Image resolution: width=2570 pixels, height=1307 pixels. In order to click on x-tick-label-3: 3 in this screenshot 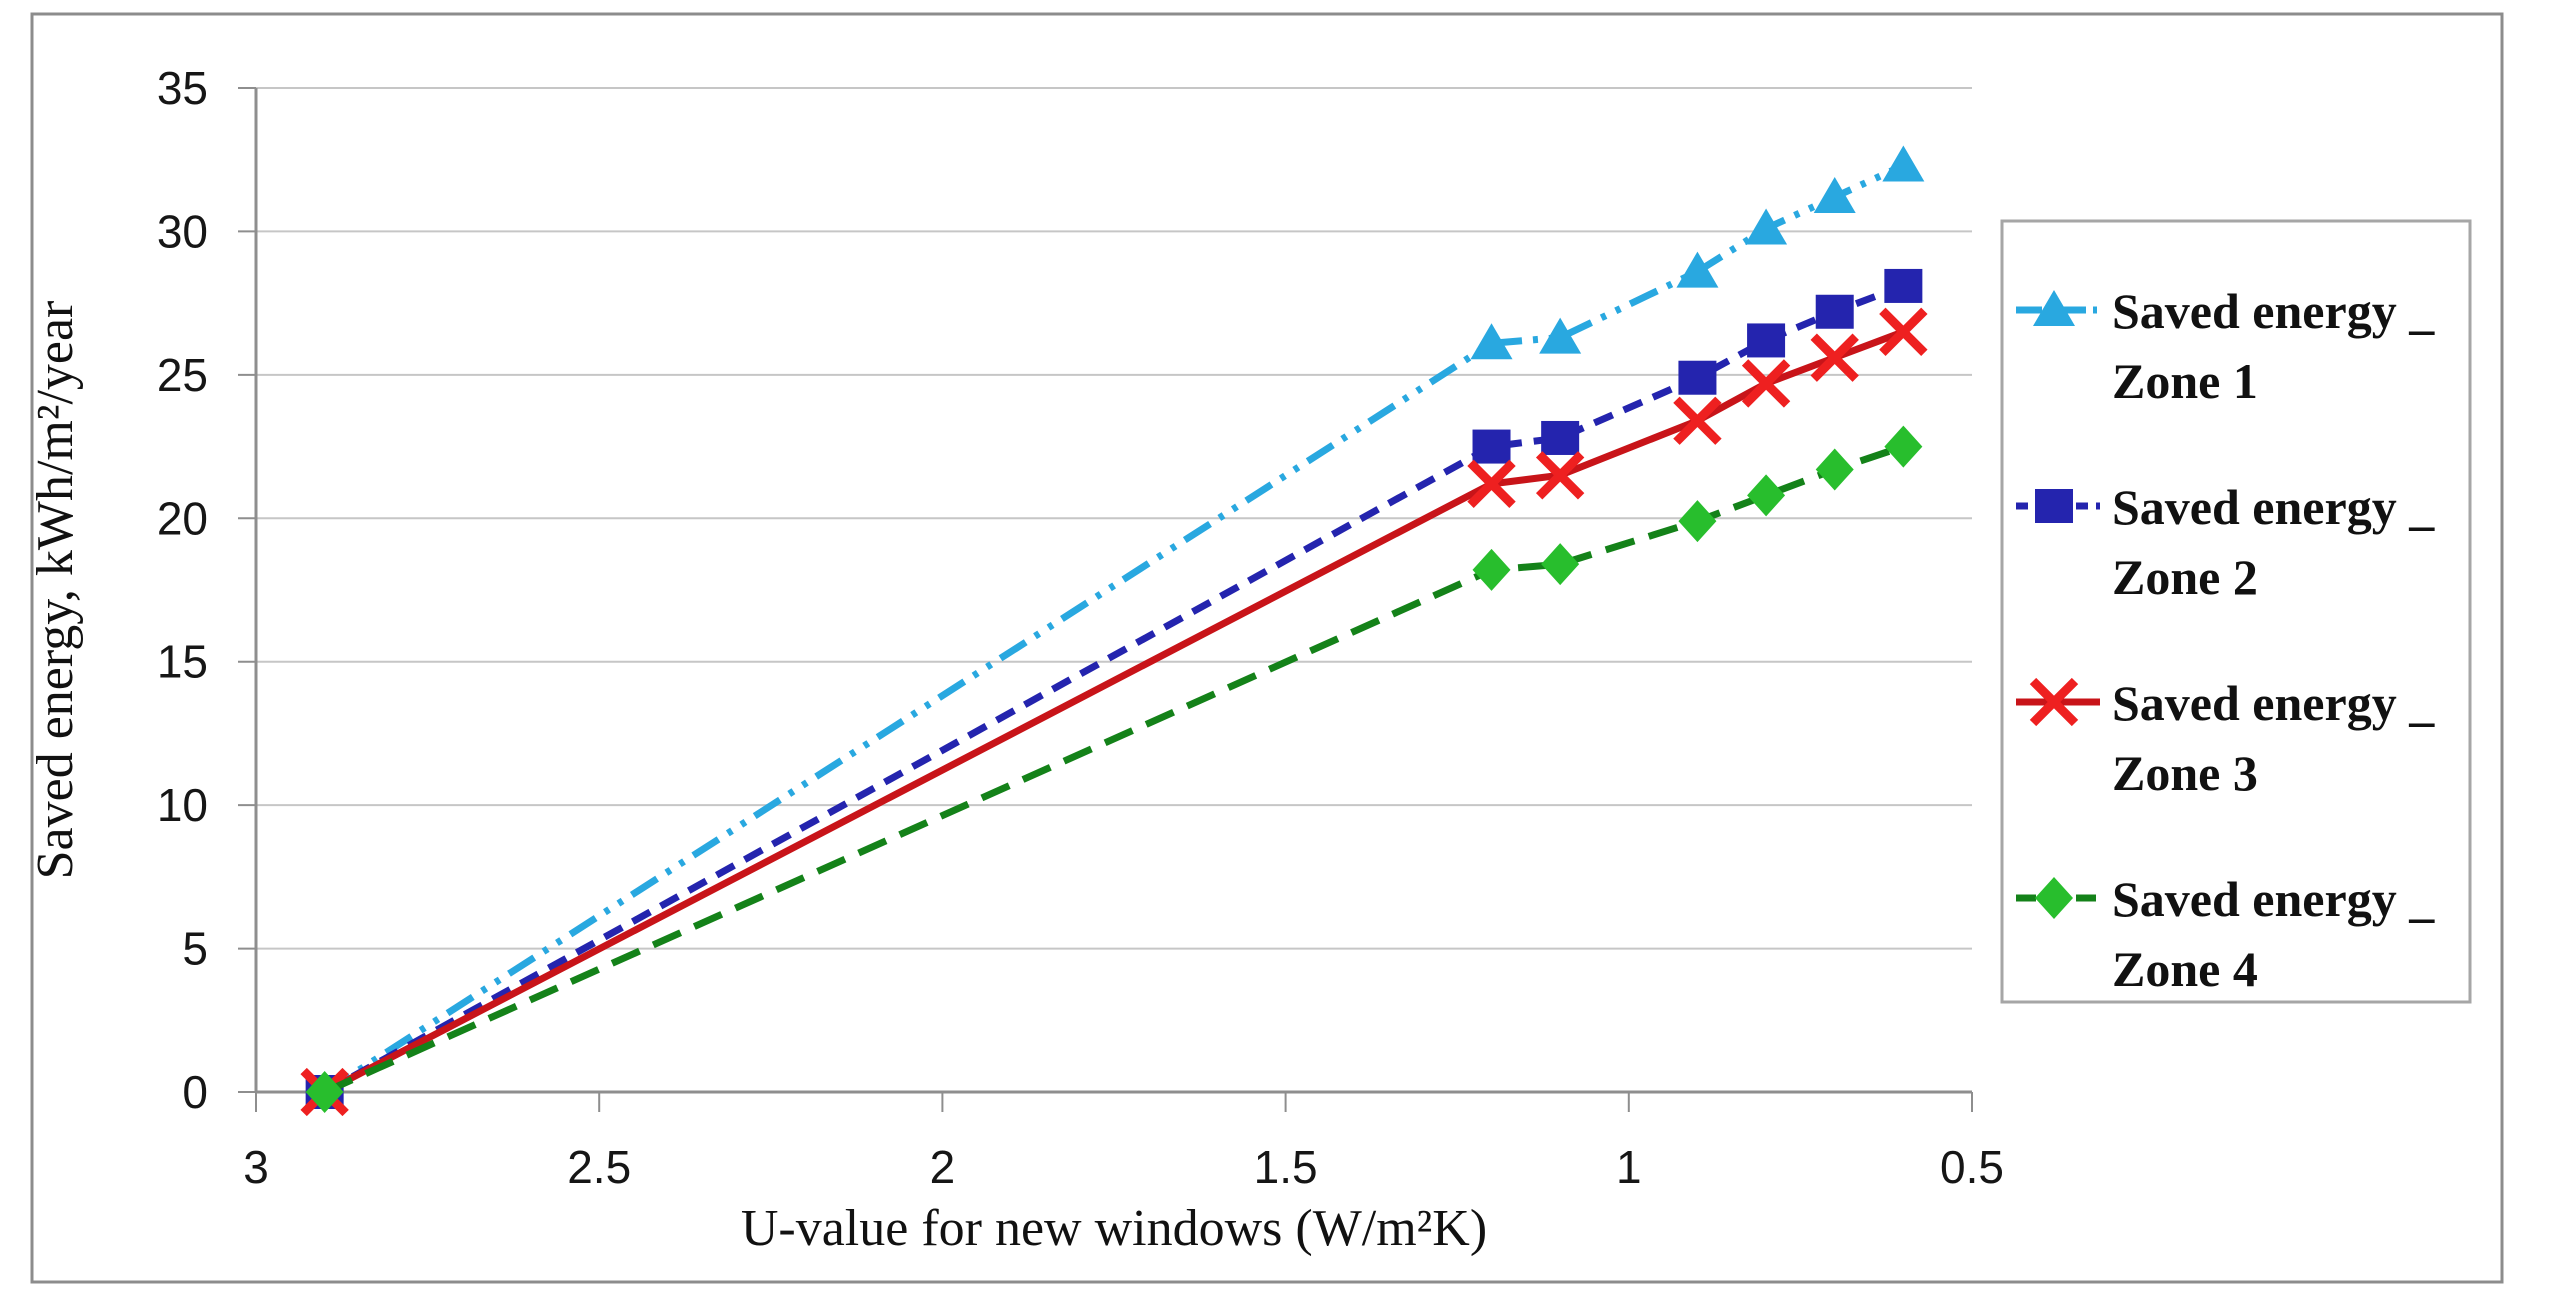, I will do `click(256, 1167)`.